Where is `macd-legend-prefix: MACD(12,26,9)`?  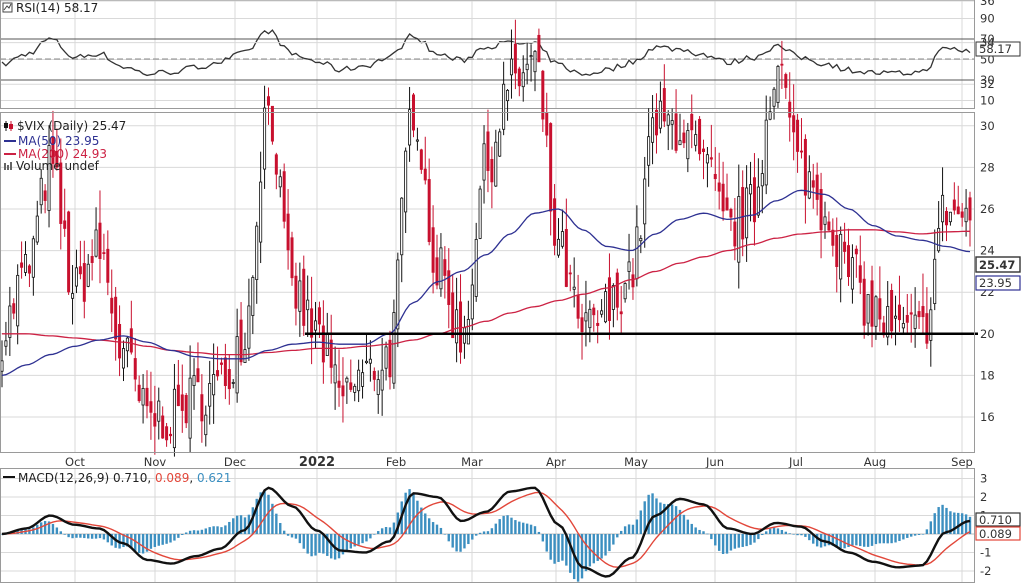 macd-legend-prefix: MACD(12,26,9) is located at coordinates (63, 478).